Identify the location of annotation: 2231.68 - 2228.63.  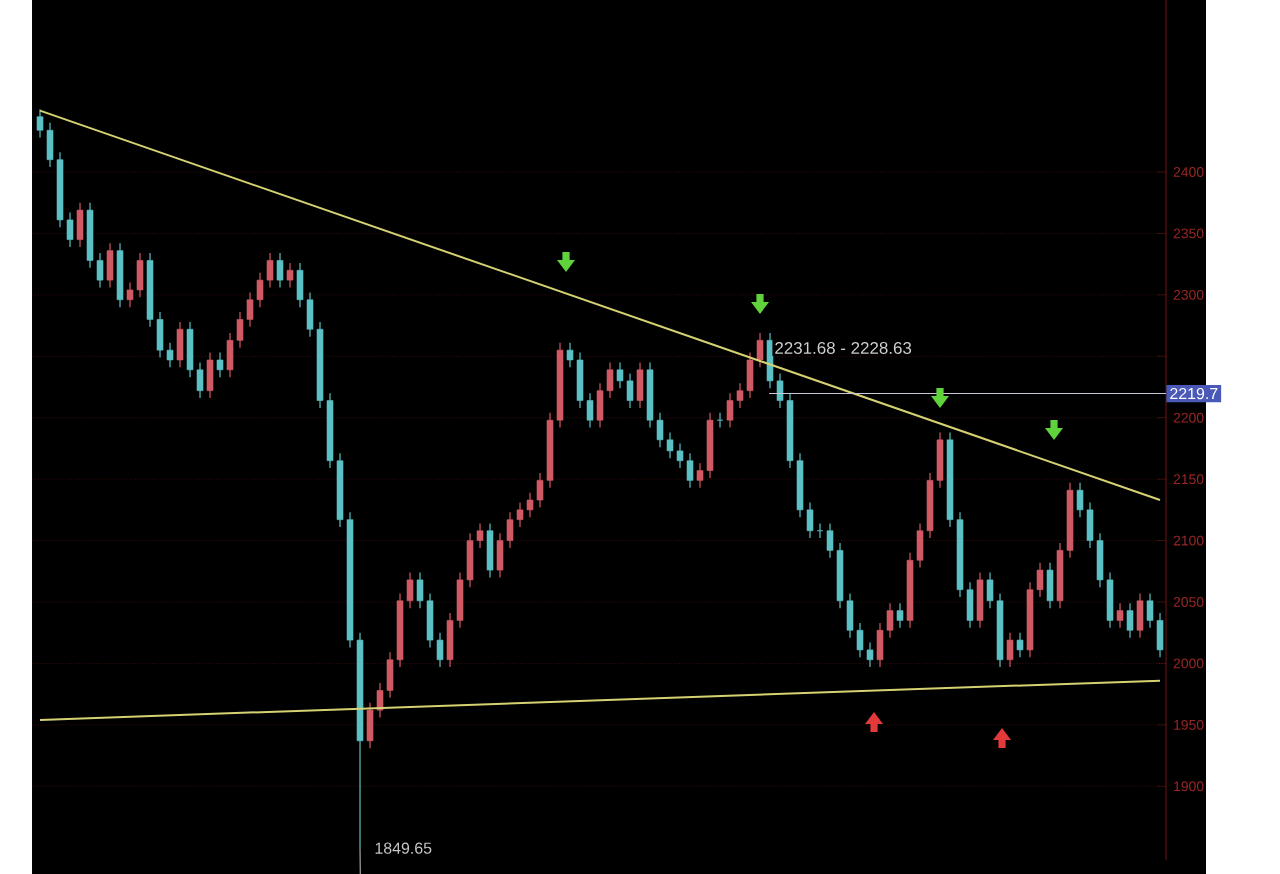
(843, 347).